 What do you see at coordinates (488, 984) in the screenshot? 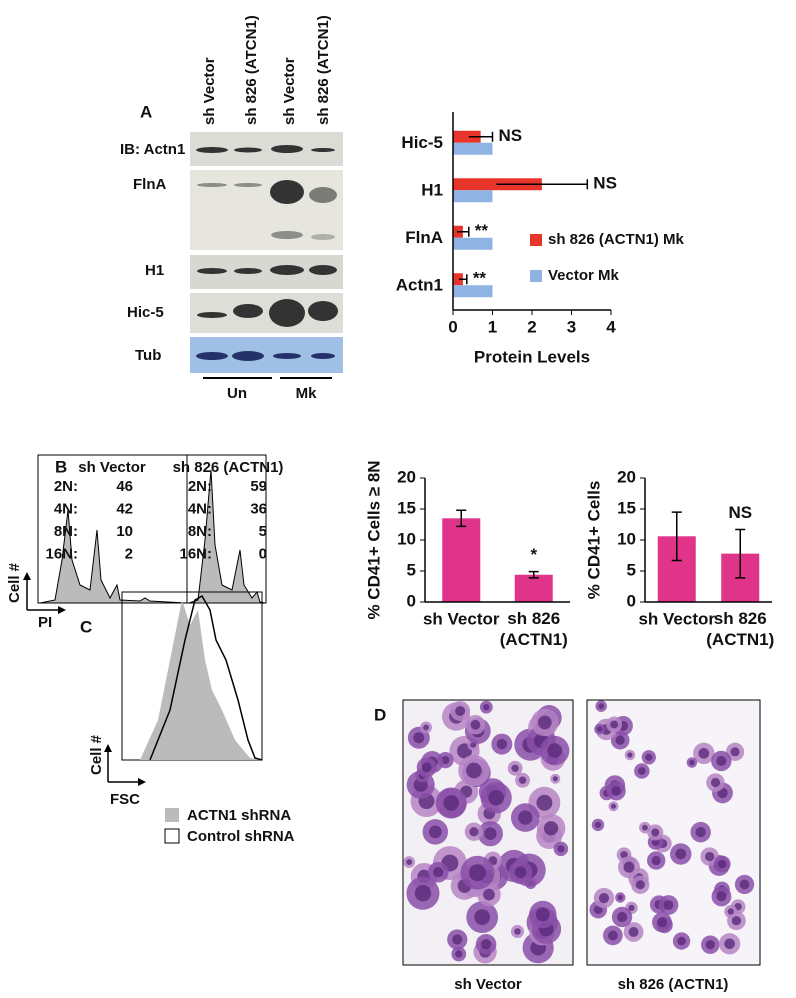
I see `micrograph-caption: sh Vector` at bounding box center [488, 984].